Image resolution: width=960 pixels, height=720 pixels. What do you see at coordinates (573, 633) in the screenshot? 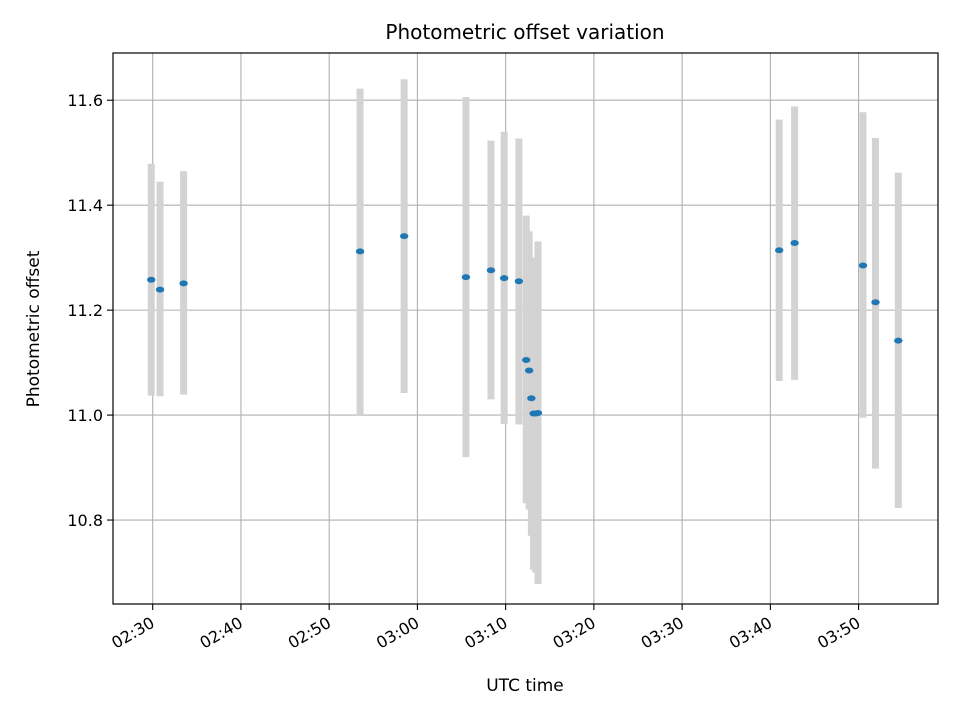
I see `x-tick-label: 03:20` at bounding box center [573, 633].